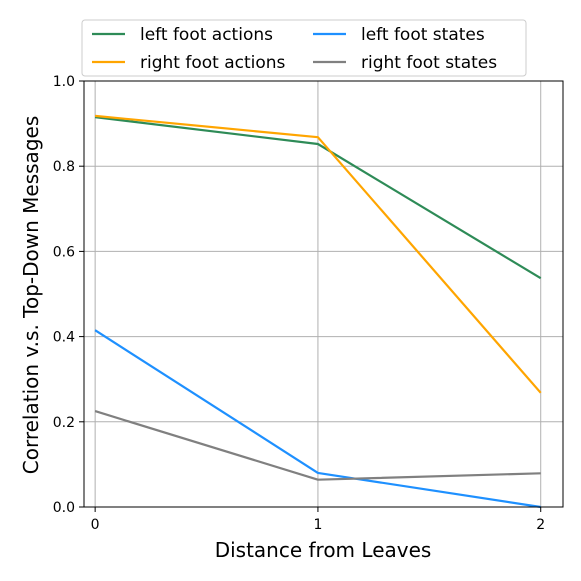 Image resolution: width=581 pixels, height=581 pixels. Describe the element at coordinates (429, 63) in the screenshot. I see `legend-label-right-foot-states: right foot states` at that location.